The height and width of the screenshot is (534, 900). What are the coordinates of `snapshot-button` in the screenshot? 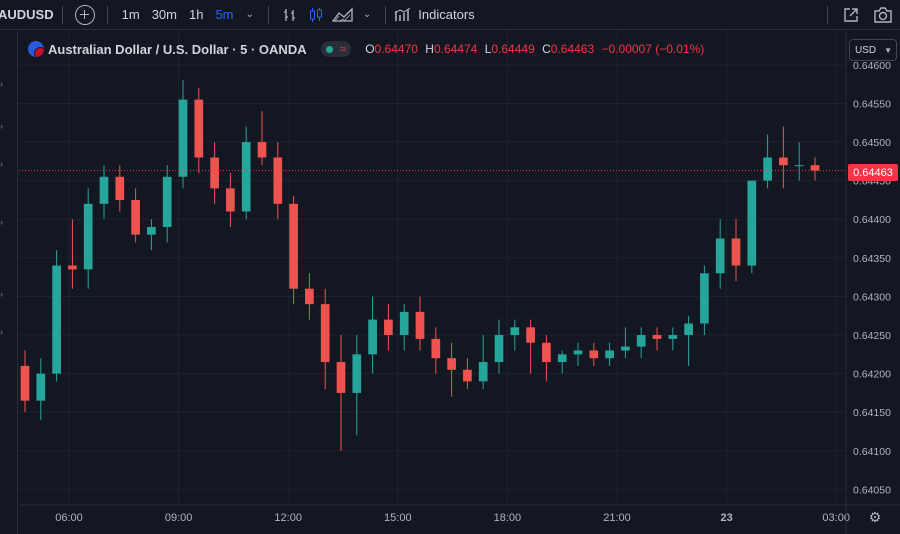 It's located at (883, 15).